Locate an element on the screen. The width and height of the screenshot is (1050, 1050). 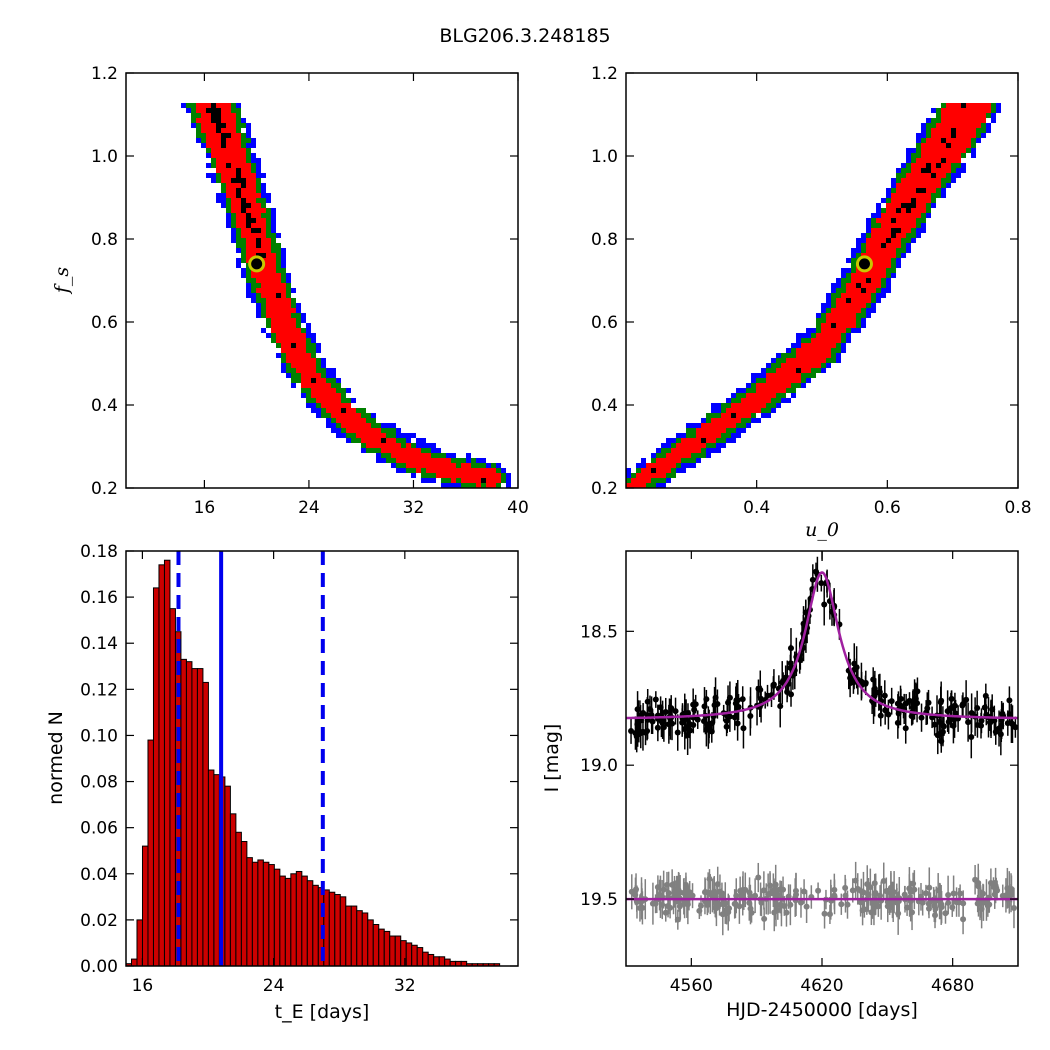
y-tick-label: 0.8 is located at coordinates (604, 240).